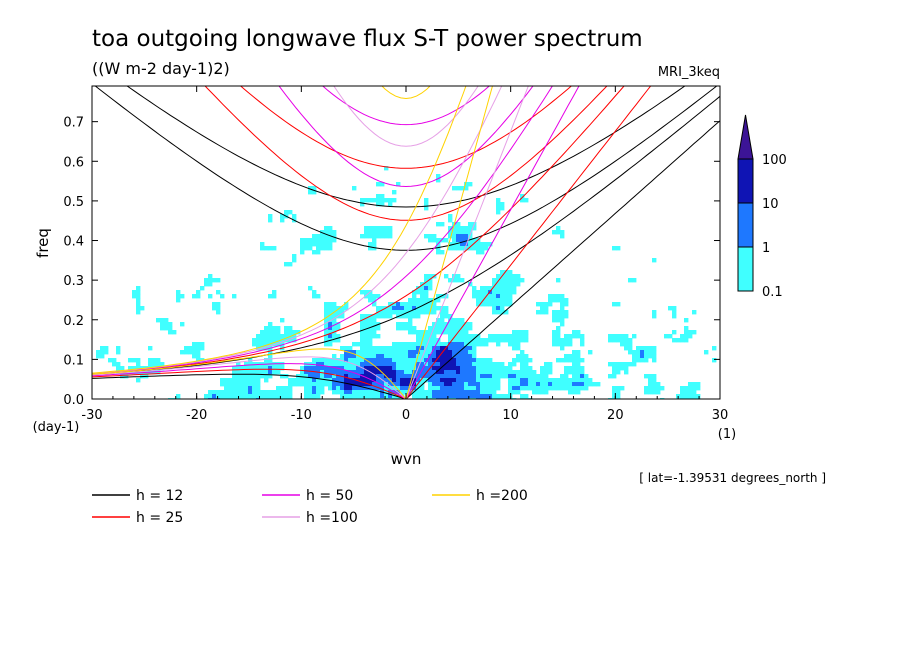 Image resolution: width=904 pixels, height=654 pixels. I want to click on colorbar-segment, so click(745, 181).